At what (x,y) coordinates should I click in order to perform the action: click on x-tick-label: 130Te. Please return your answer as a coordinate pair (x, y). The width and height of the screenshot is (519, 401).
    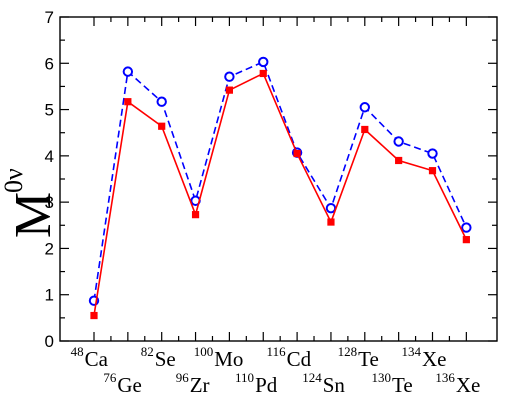
    Looking at the image, I should click on (391, 383).